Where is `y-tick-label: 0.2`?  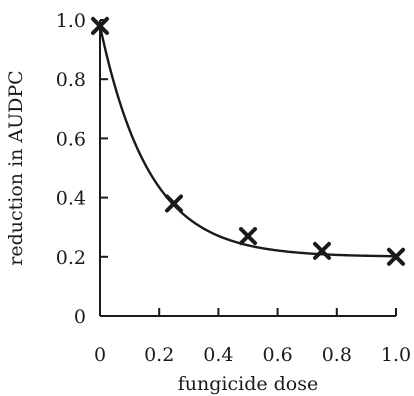
y-tick-label: 0.2 is located at coordinates (71, 258).